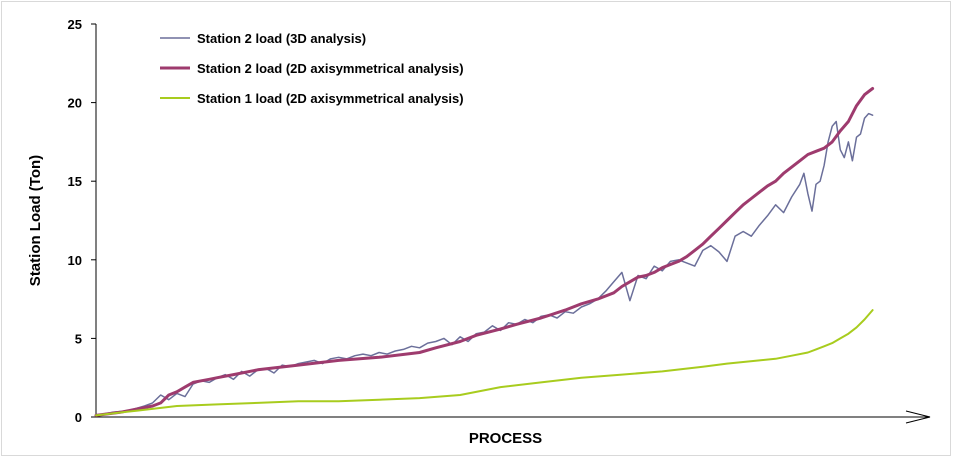 This screenshot has width=954, height=459. Describe the element at coordinates (35, 220) in the screenshot. I see `y-axis-title: Station Load (Ton)` at that location.